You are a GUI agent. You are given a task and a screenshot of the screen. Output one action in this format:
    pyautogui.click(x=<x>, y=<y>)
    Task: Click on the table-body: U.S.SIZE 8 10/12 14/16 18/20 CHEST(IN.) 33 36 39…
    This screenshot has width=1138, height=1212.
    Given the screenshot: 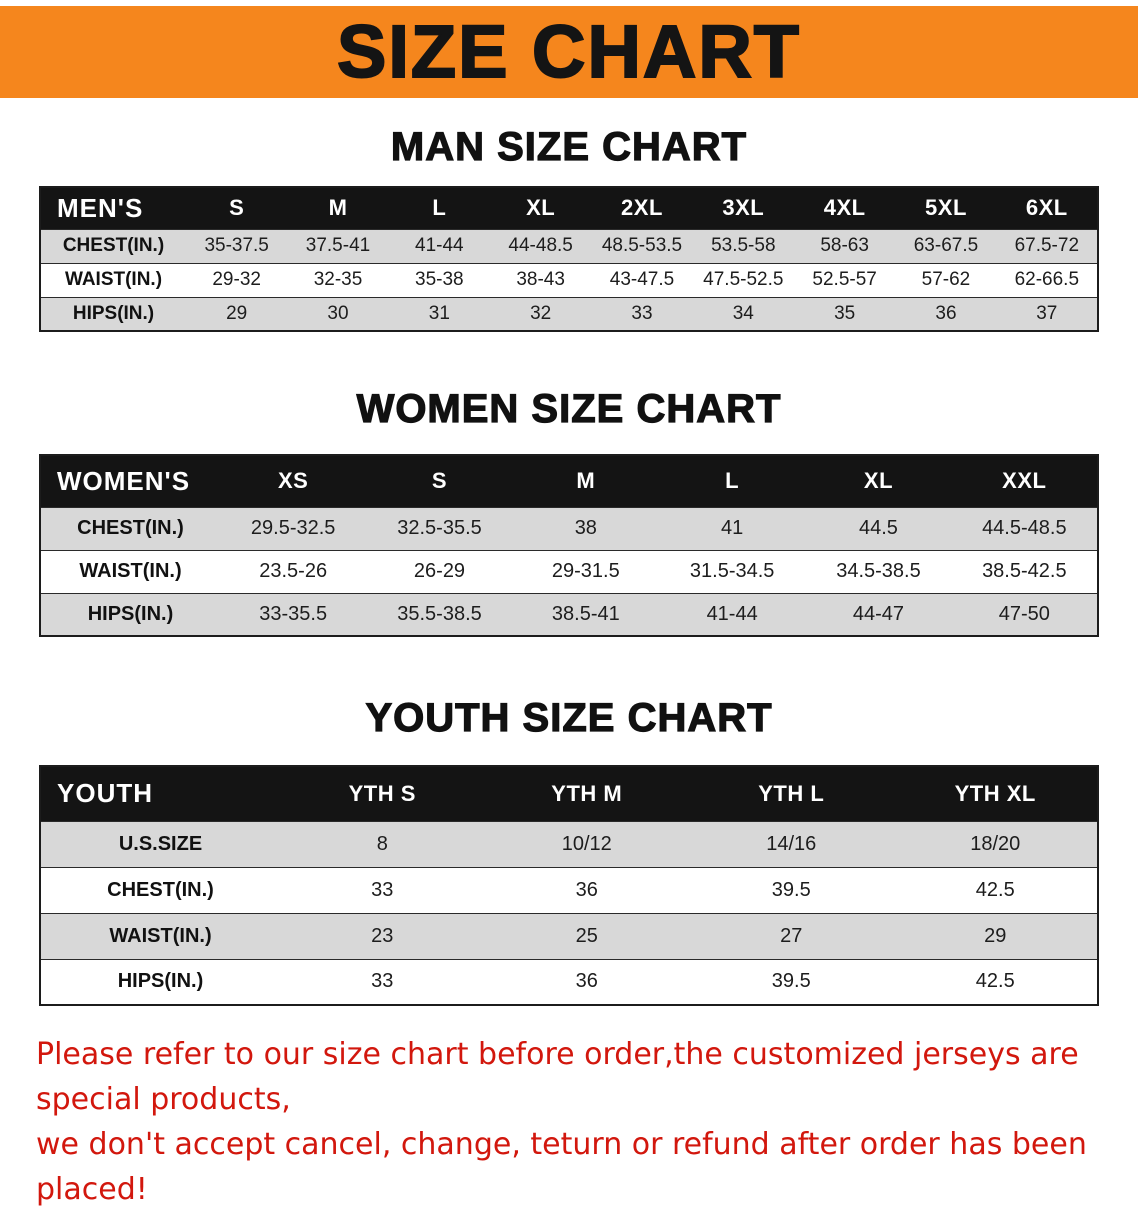 What is the action you would take?
    pyautogui.click(x=569, y=913)
    